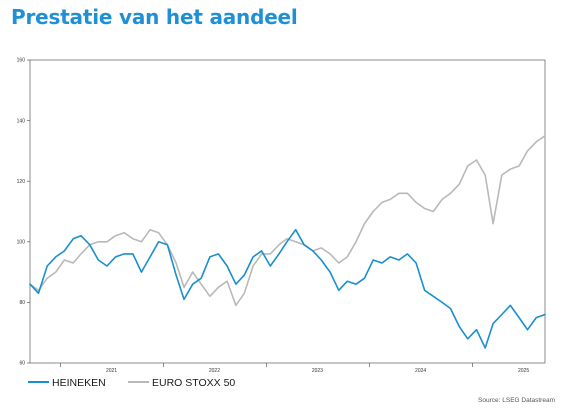 The height and width of the screenshot is (409, 562). What do you see at coordinates (111, 371) in the screenshot?
I see `x-tick-label: 2021` at bounding box center [111, 371].